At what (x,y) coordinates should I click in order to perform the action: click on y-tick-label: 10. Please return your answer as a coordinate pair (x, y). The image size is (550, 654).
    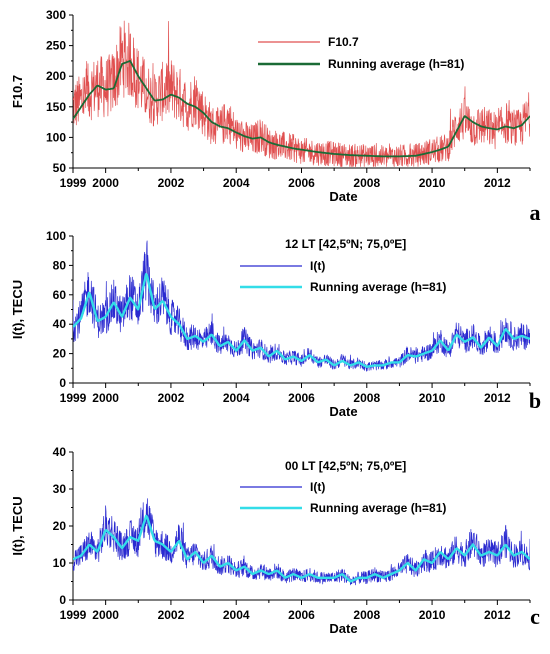
    Looking at the image, I should click on (60, 563).